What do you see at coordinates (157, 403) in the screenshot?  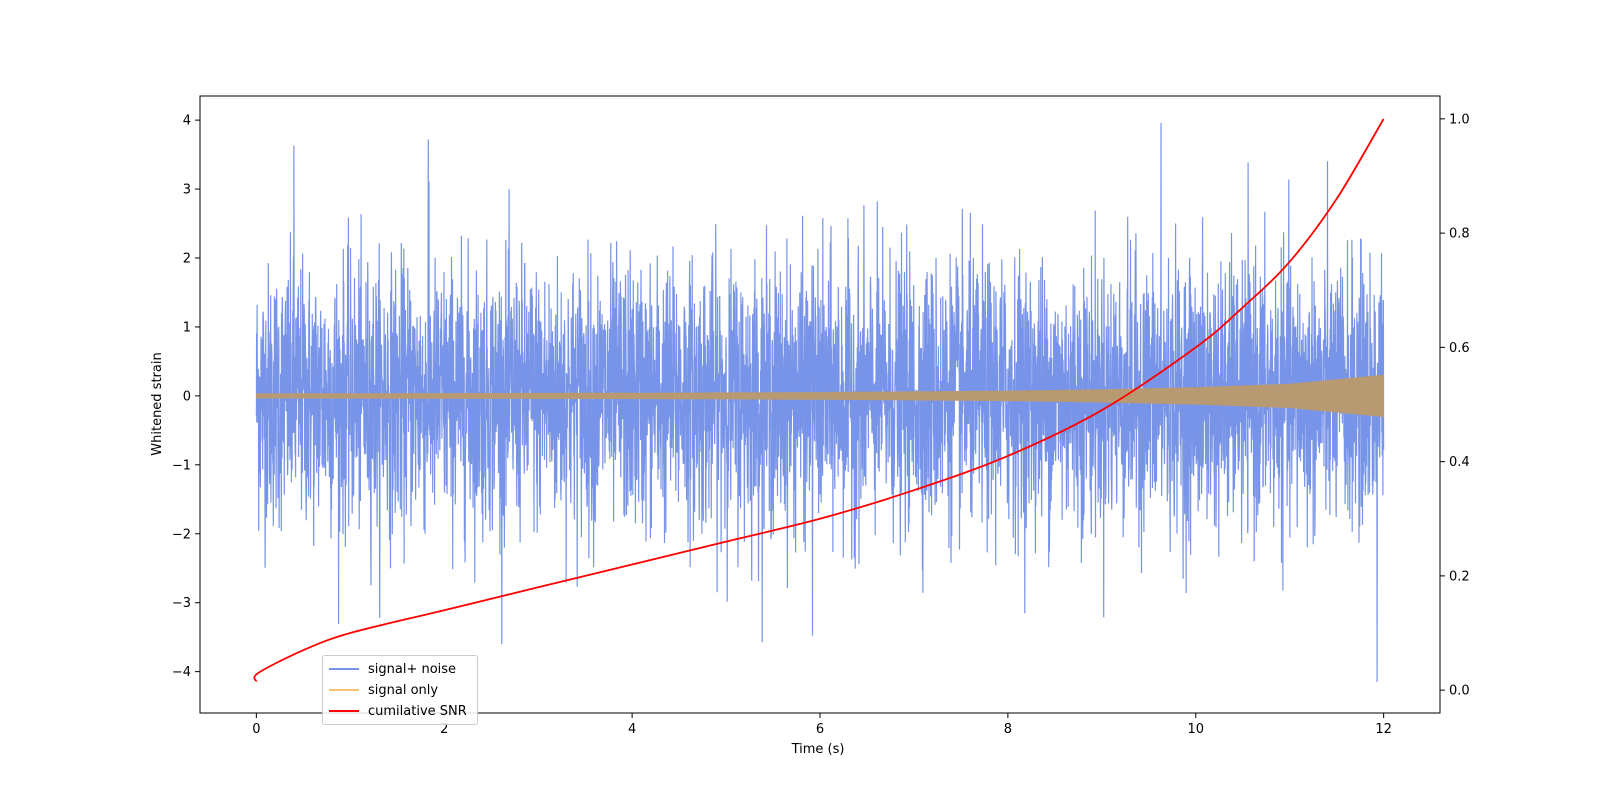 I see `y-axis-label: Whitened strain` at bounding box center [157, 403].